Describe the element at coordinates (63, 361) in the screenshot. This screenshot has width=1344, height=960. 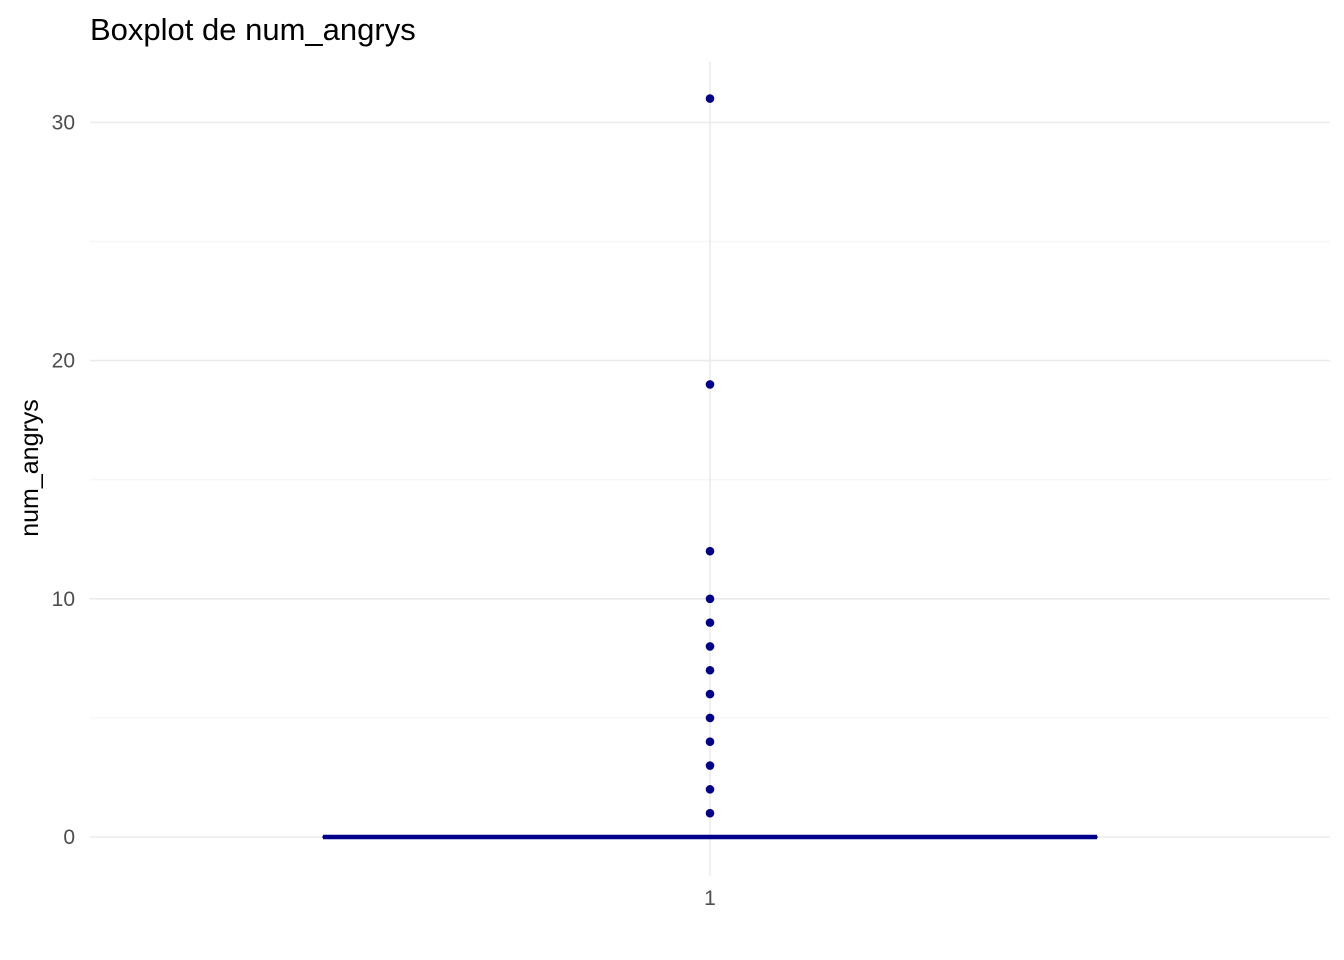
I see `y-tick-label: 20` at that location.